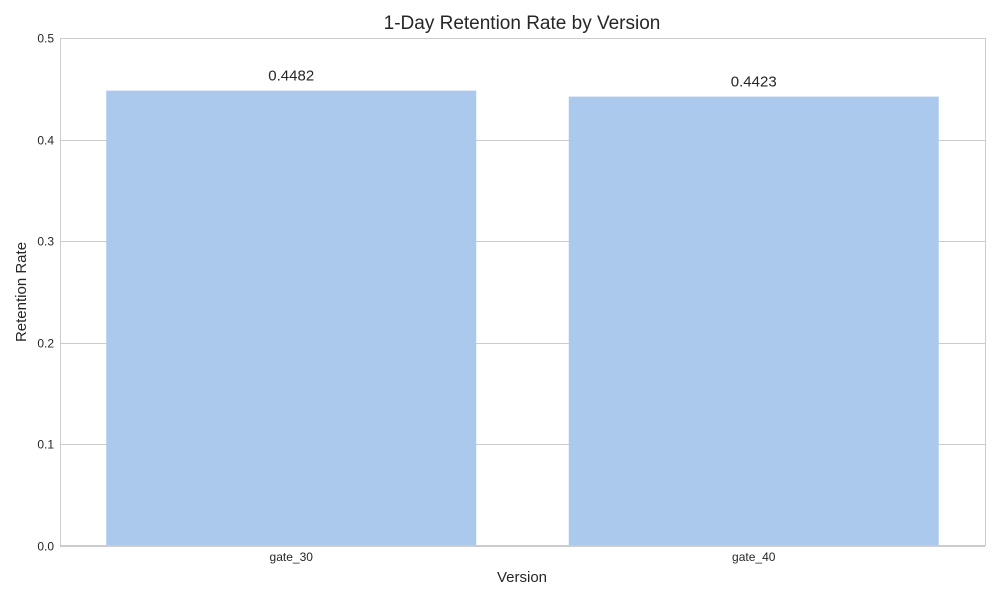  I want to click on y-axis-label: Retention Rate, so click(21, 292).